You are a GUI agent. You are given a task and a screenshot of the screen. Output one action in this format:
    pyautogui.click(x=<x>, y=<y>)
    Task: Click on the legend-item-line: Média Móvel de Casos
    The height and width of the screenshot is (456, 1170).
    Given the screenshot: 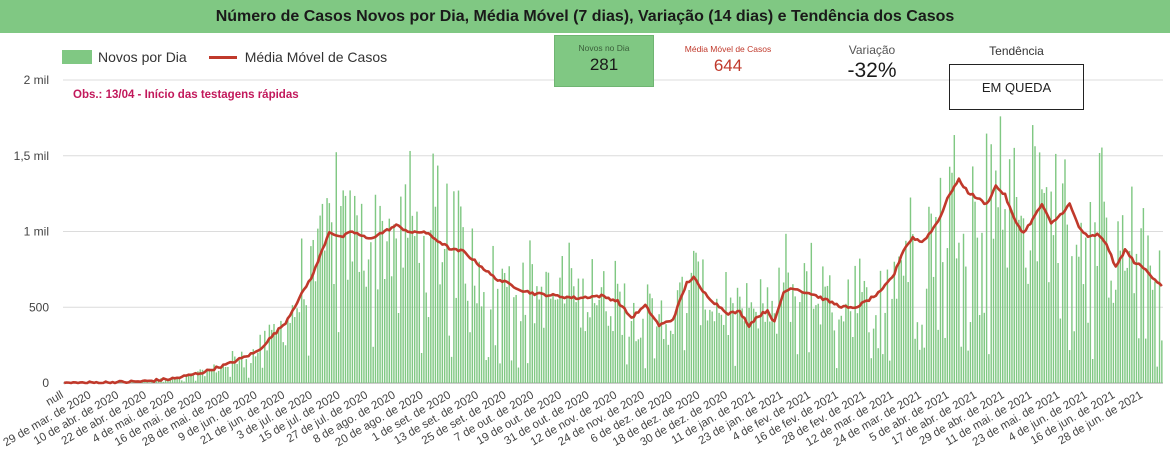 What is the action you would take?
    pyautogui.click(x=297, y=57)
    